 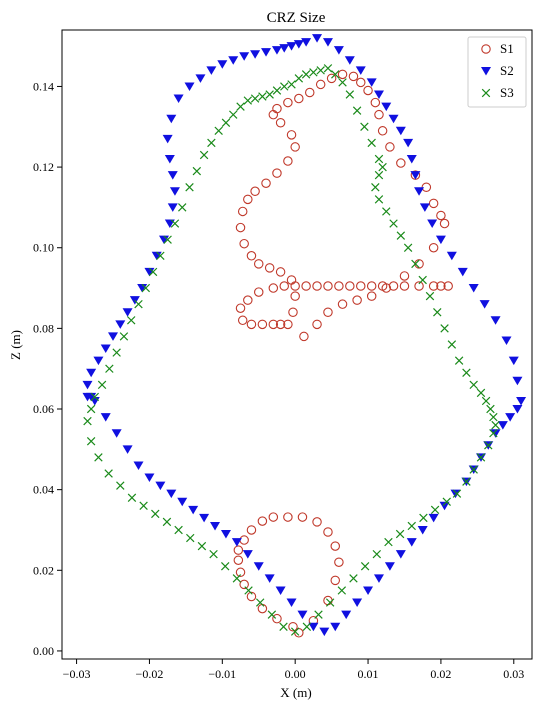 What do you see at coordinates (513, 674) in the screenshot?
I see `x-tick-label: 0.03` at bounding box center [513, 674].